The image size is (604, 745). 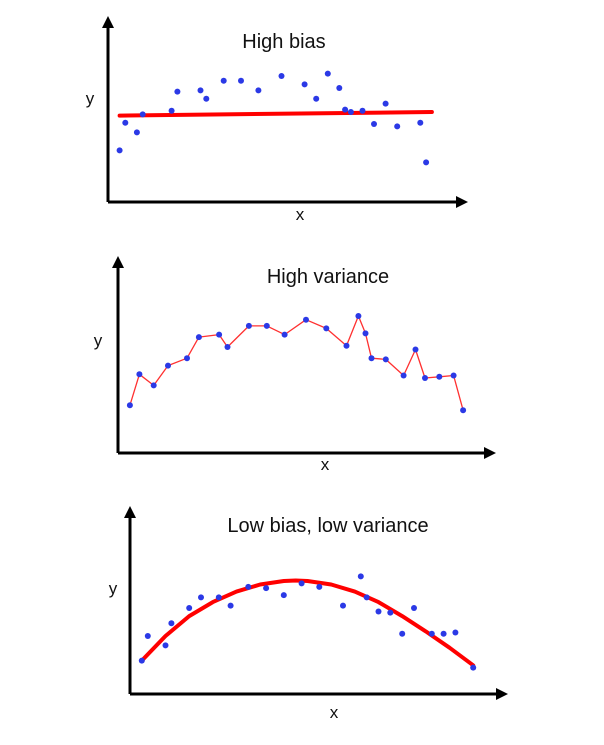 What do you see at coordinates (328, 277) in the screenshot?
I see `chart-title: High variance` at bounding box center [328, 277].